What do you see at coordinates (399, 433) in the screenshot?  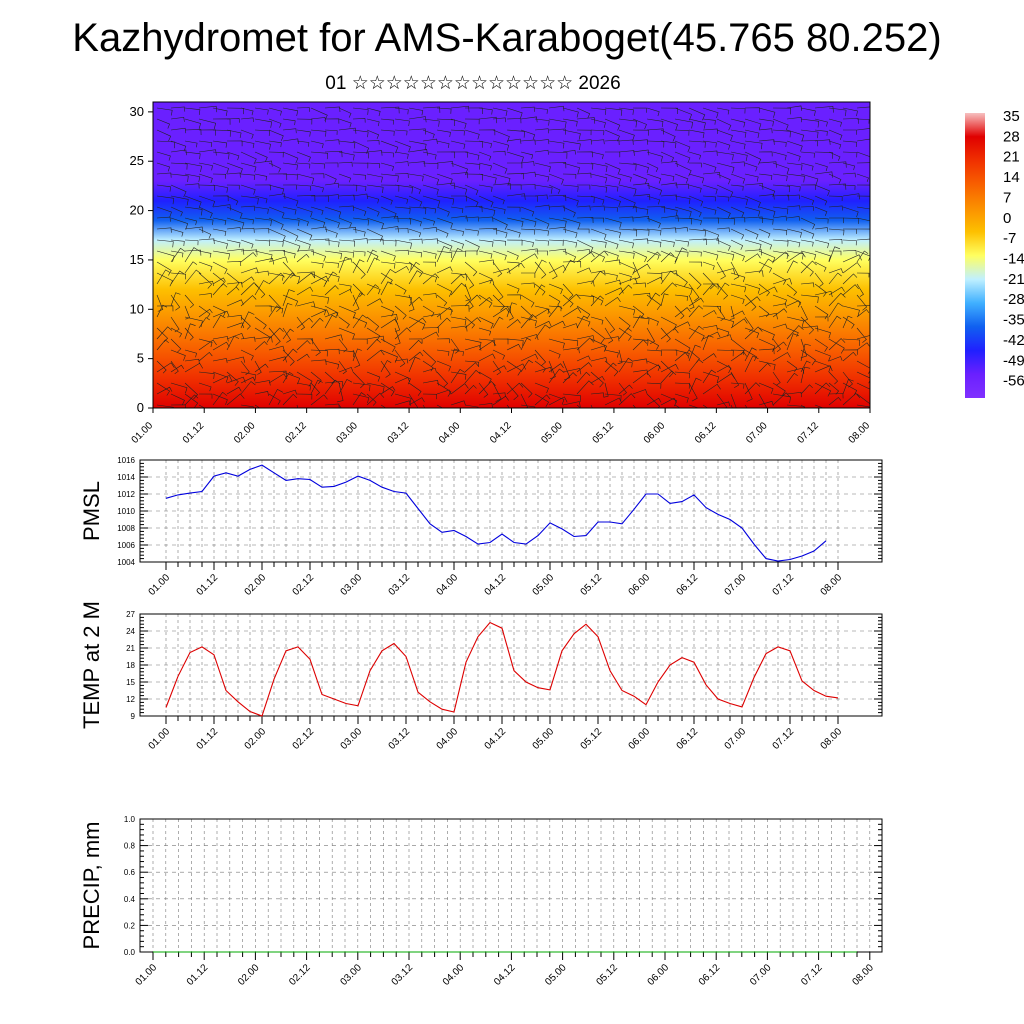 I see `x-tick-label: 03.12` at bounding box center [399, 433].